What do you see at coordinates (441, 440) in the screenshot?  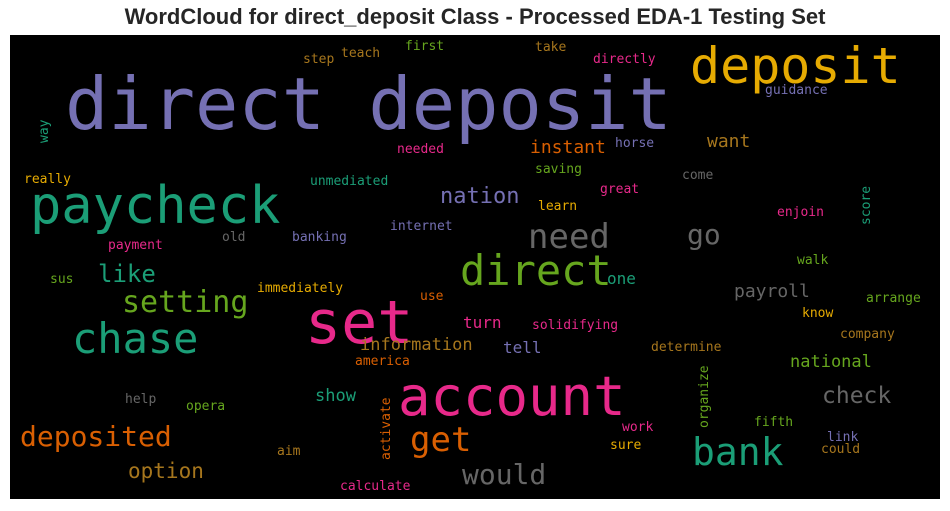 I see `word-get: get` at bounding box center [441, 440].